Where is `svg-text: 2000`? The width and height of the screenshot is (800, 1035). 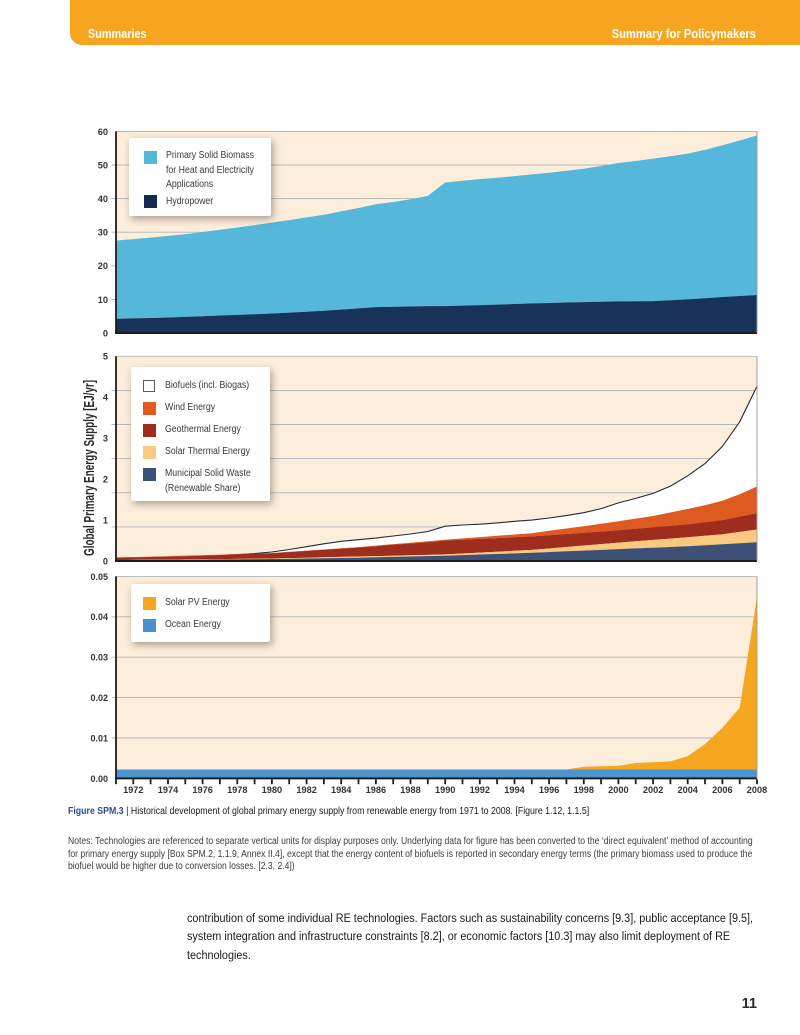
svg-text: 2000 is located at coordinates (618, 790).